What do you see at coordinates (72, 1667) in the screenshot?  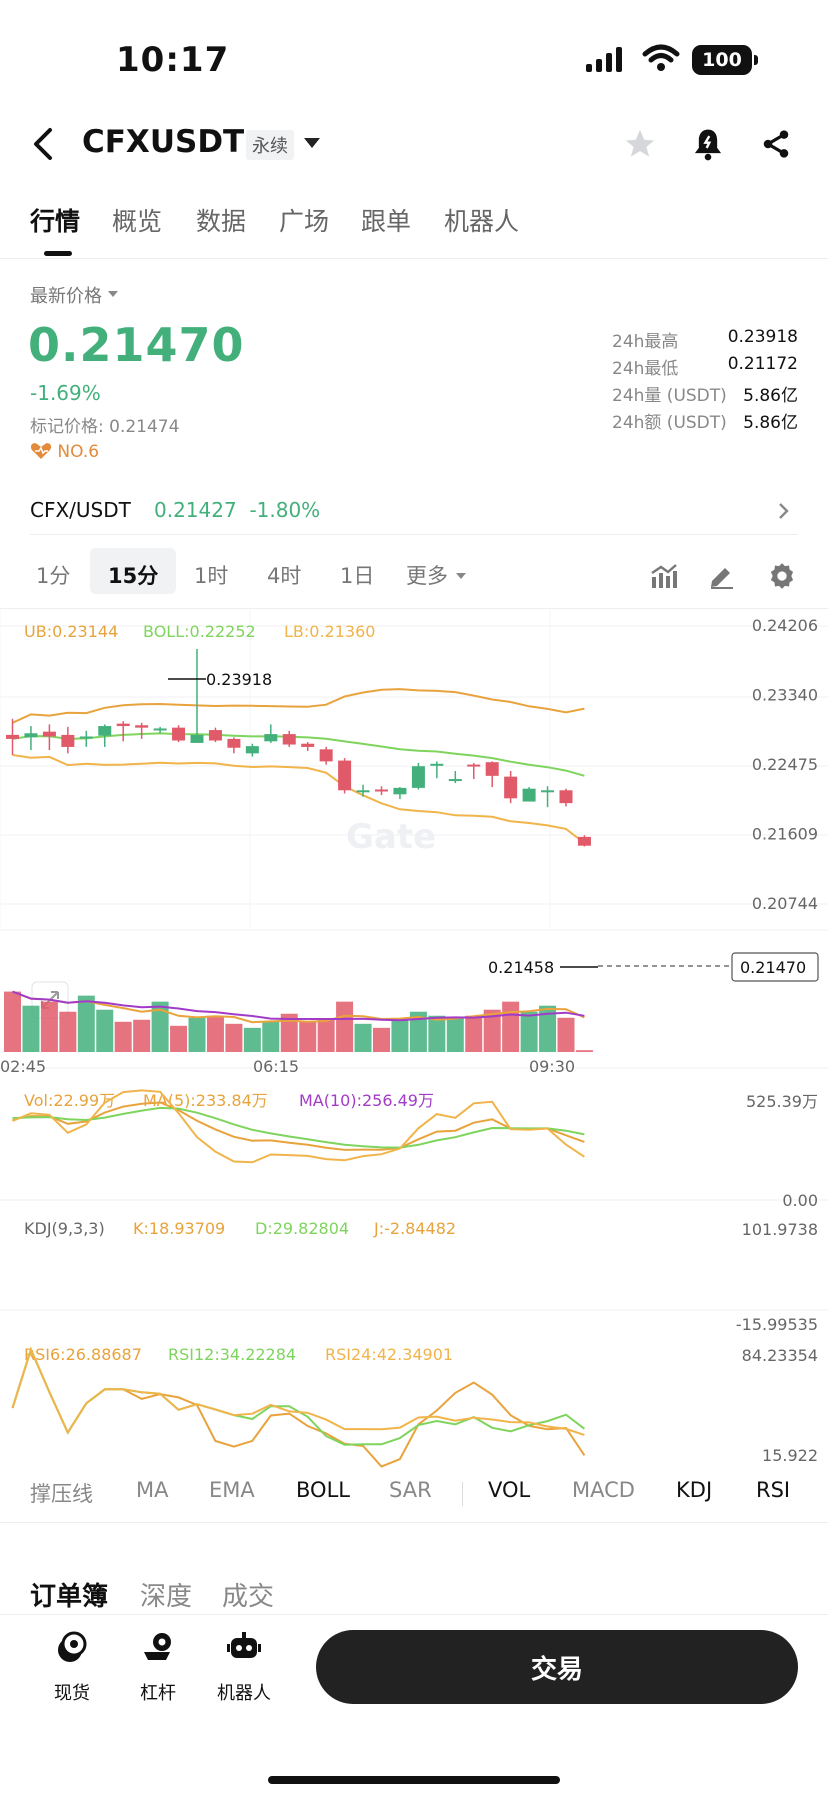 I see `spot-nav-button: 现货` at bounding box center [72, 1667].